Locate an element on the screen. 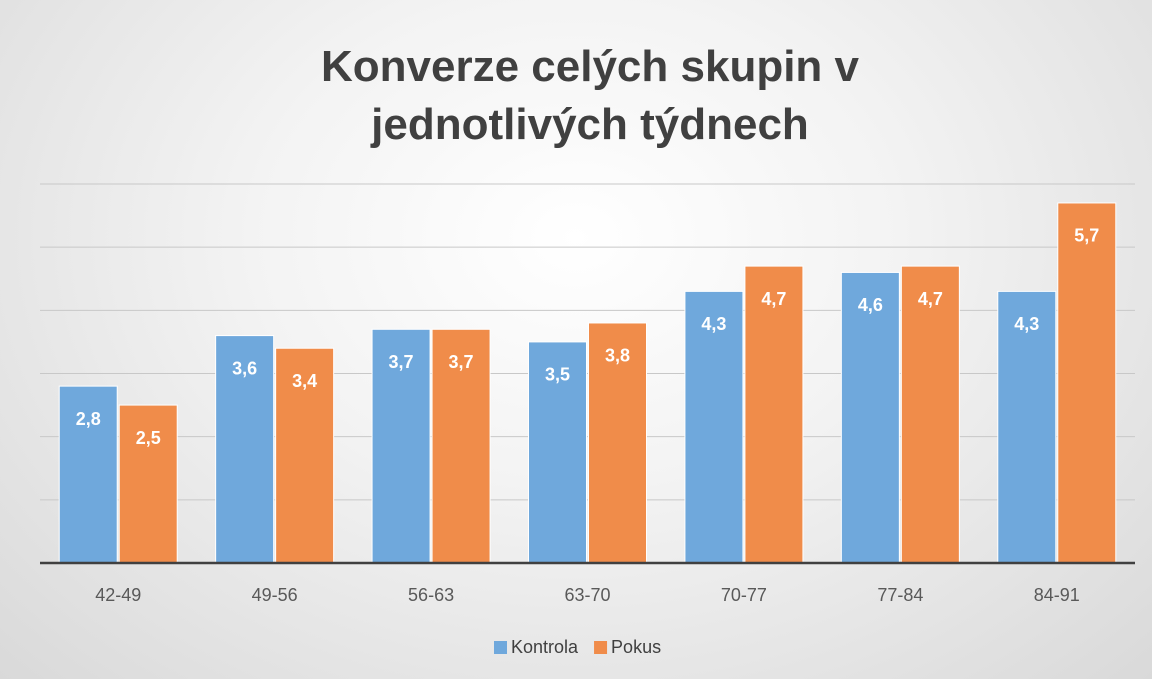 This screenshot has width=1152, height=679. legend-label: Kontrola is located at coordinates (545, 647).